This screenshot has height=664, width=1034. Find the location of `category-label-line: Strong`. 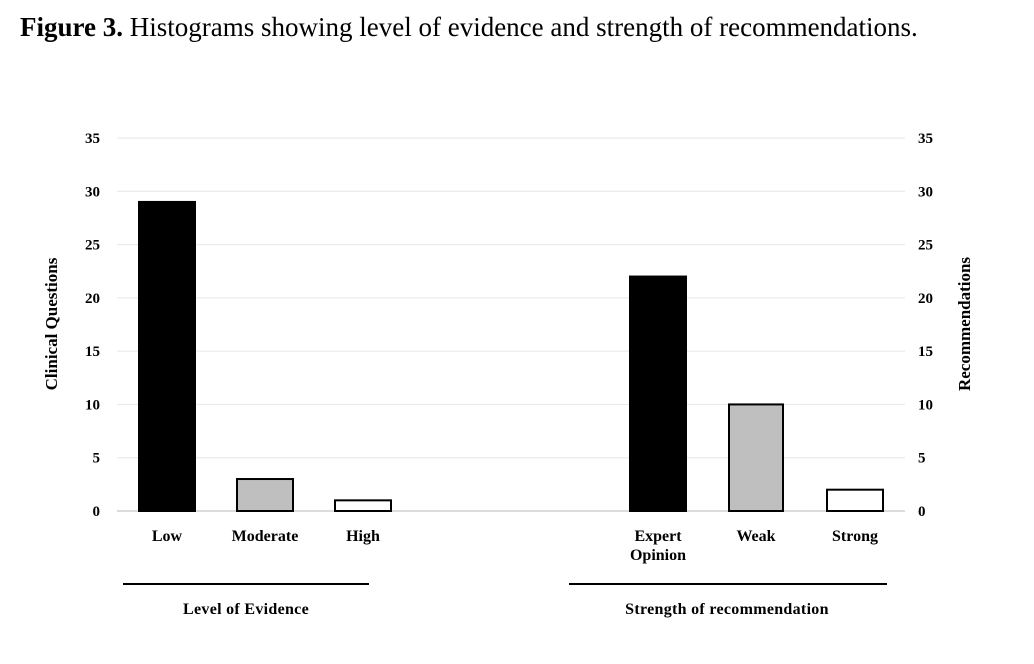

category-label-line: Strong is located at coordinates (855, 536).